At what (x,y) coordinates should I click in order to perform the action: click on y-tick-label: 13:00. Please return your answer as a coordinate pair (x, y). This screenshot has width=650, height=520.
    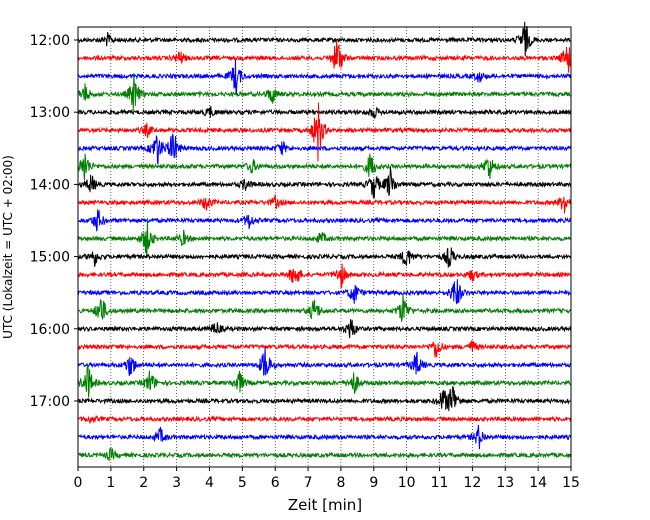
    Looking at the image, I should click on (50, 113).